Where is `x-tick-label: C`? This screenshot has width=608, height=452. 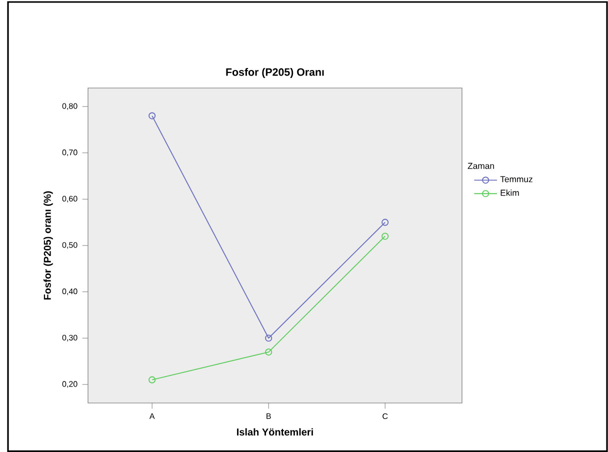 x-tick-label: C is located at coordinates (385, 416).